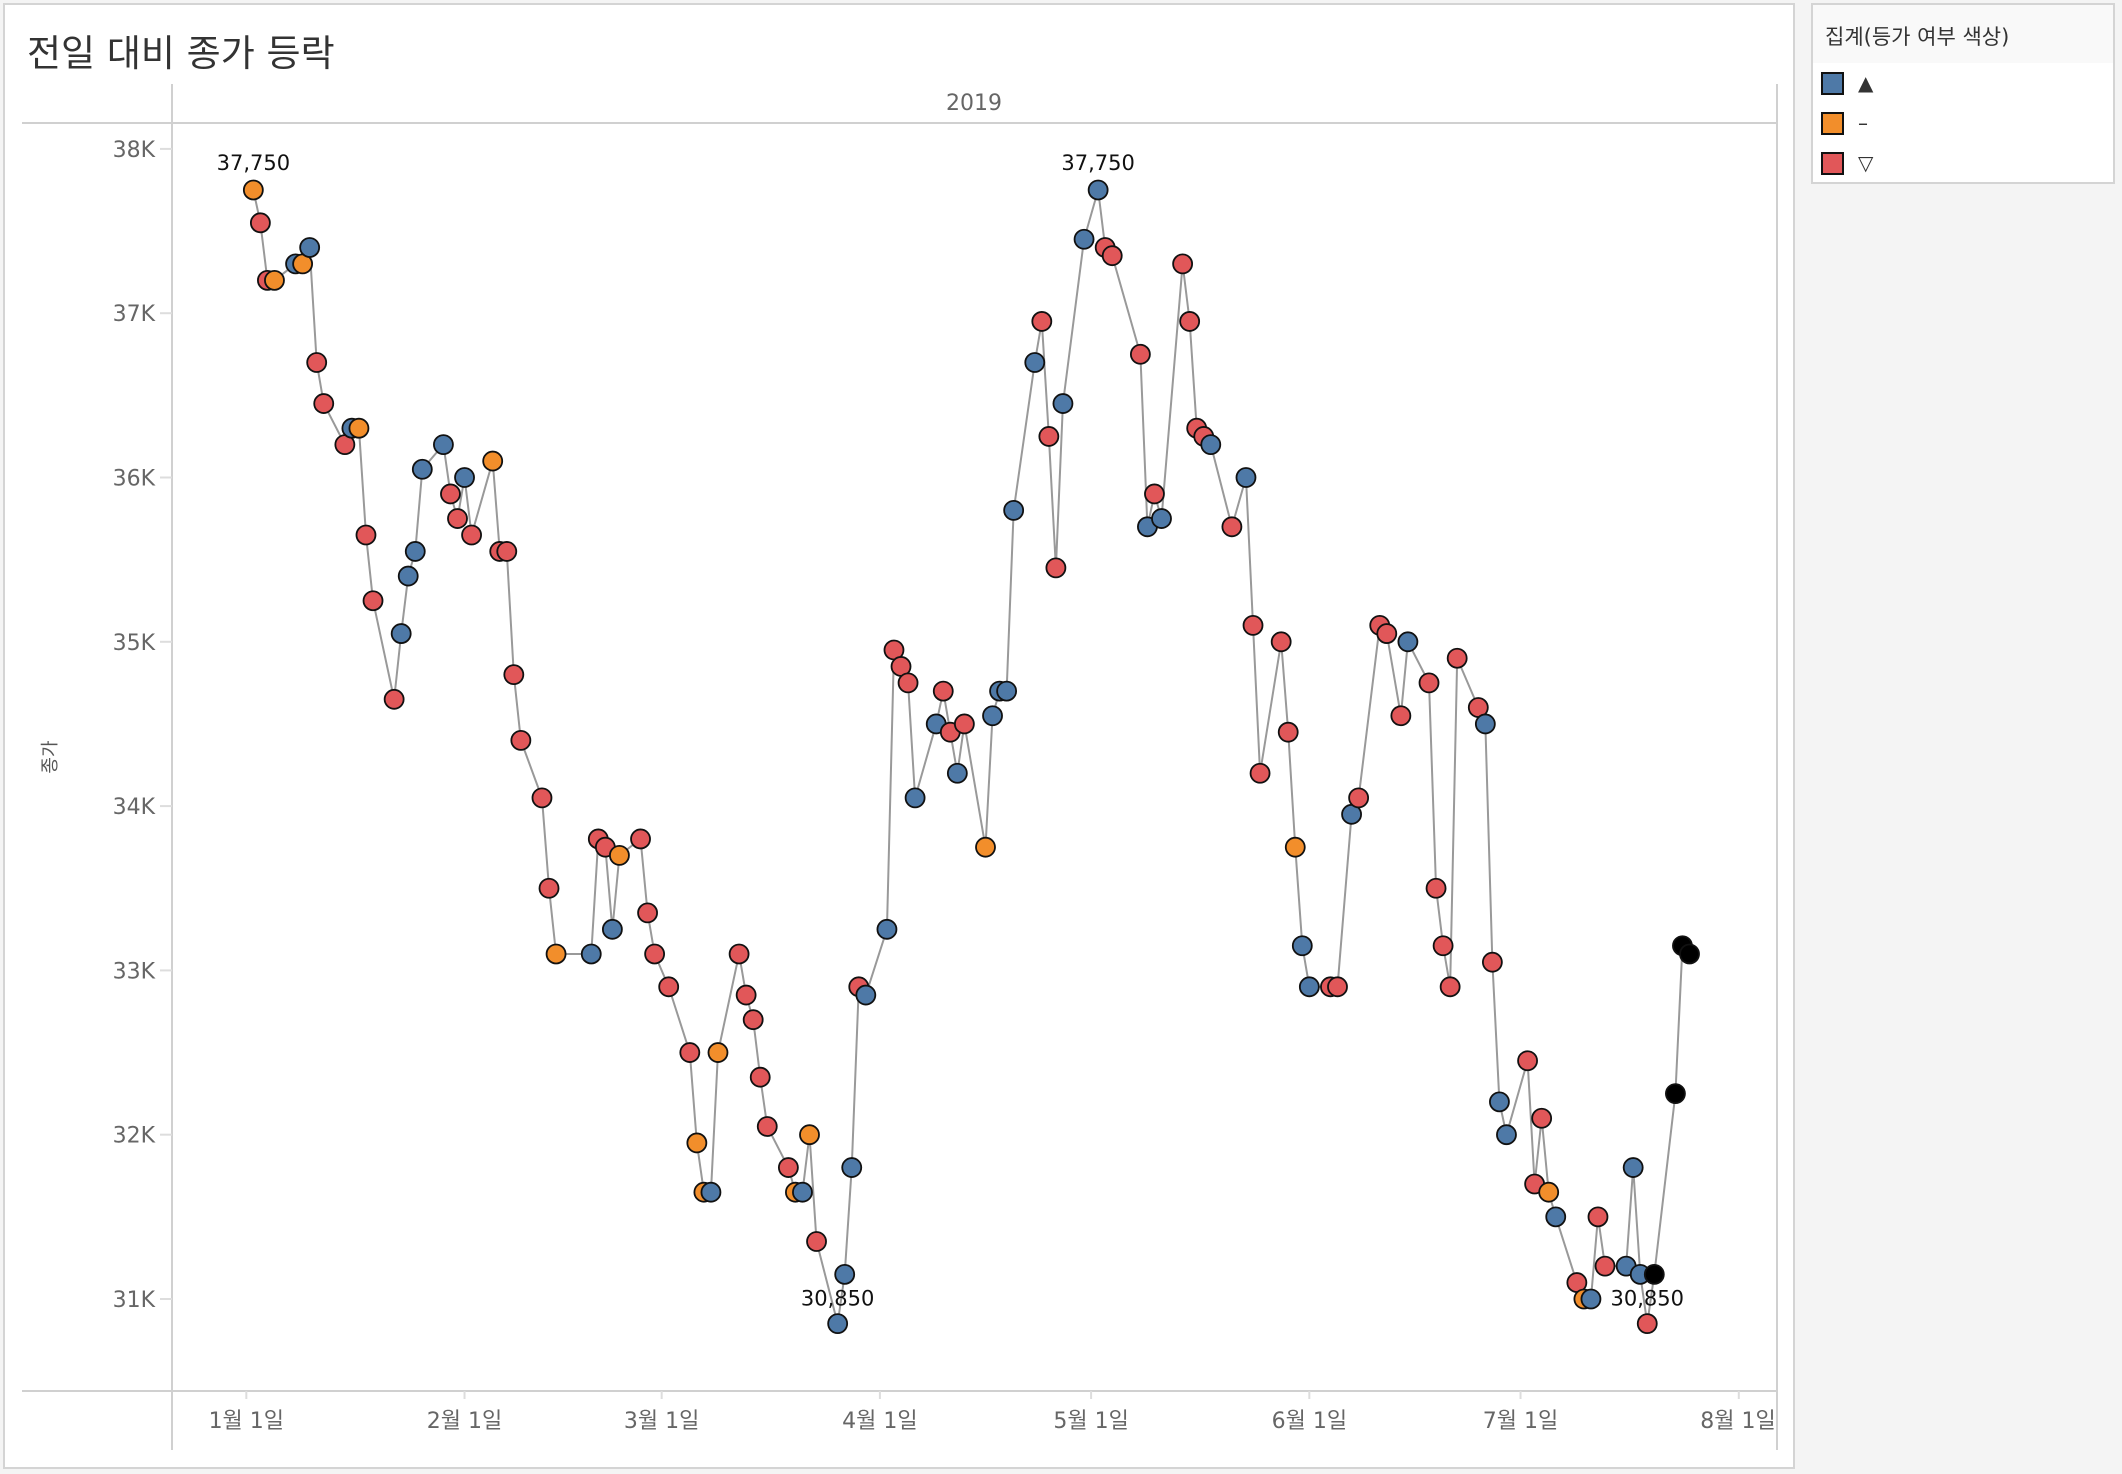 This screenshot has width=2122, height=1474. What do you see at coordinates (1963, 123) in the screenshot?
I see `legend-item-flat: –` at bounding box center [1963, 123].